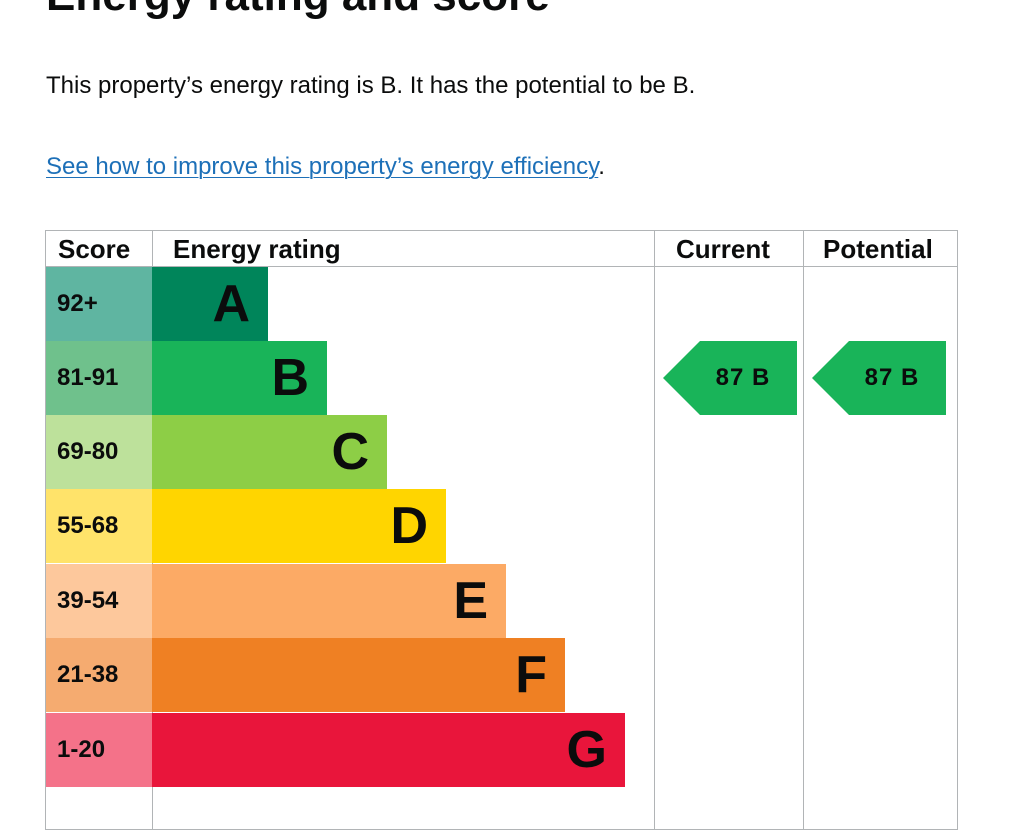 The width and height of the screenshot is (1024, 830). Describe the element at coordinates (350, 452) in the screenshot. I see `band-letter-c: C` at that location.